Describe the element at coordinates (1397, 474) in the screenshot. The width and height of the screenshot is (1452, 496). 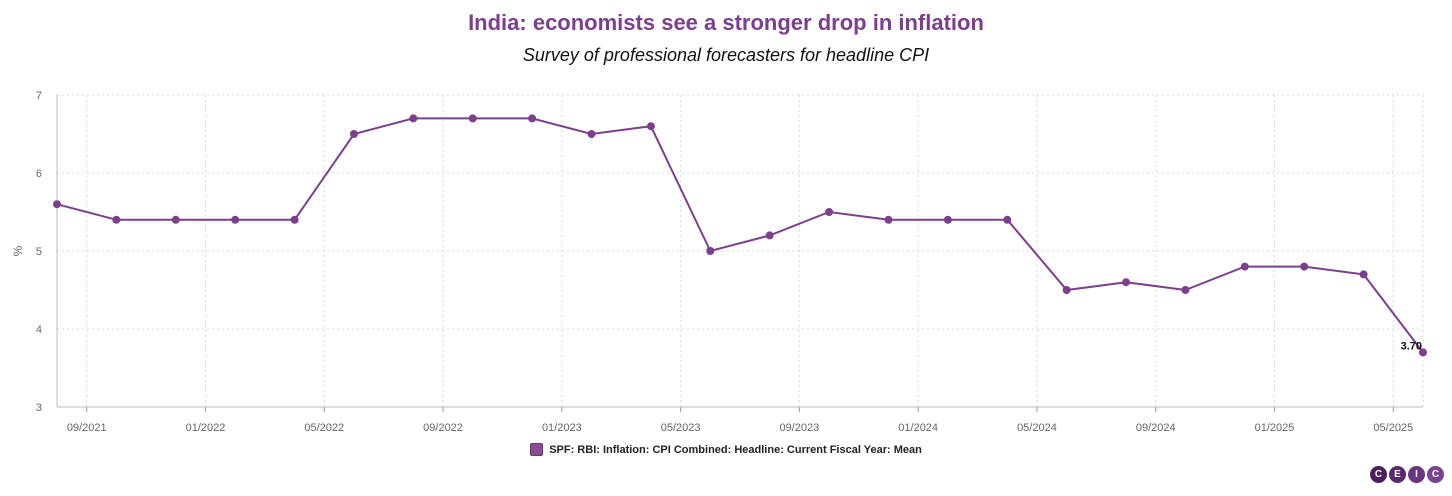
I see `logo-letter: E` at that location.